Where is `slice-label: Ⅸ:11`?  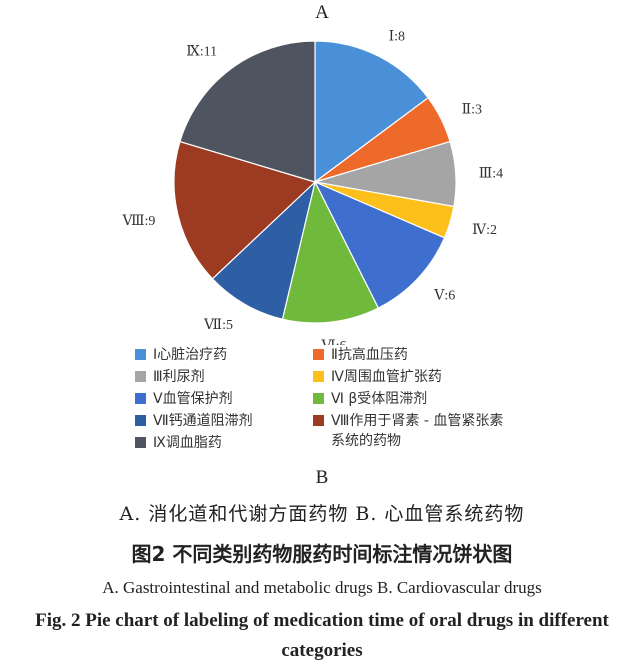
slice-label: Ⅸ:11 is located at coordinates (201, 52).